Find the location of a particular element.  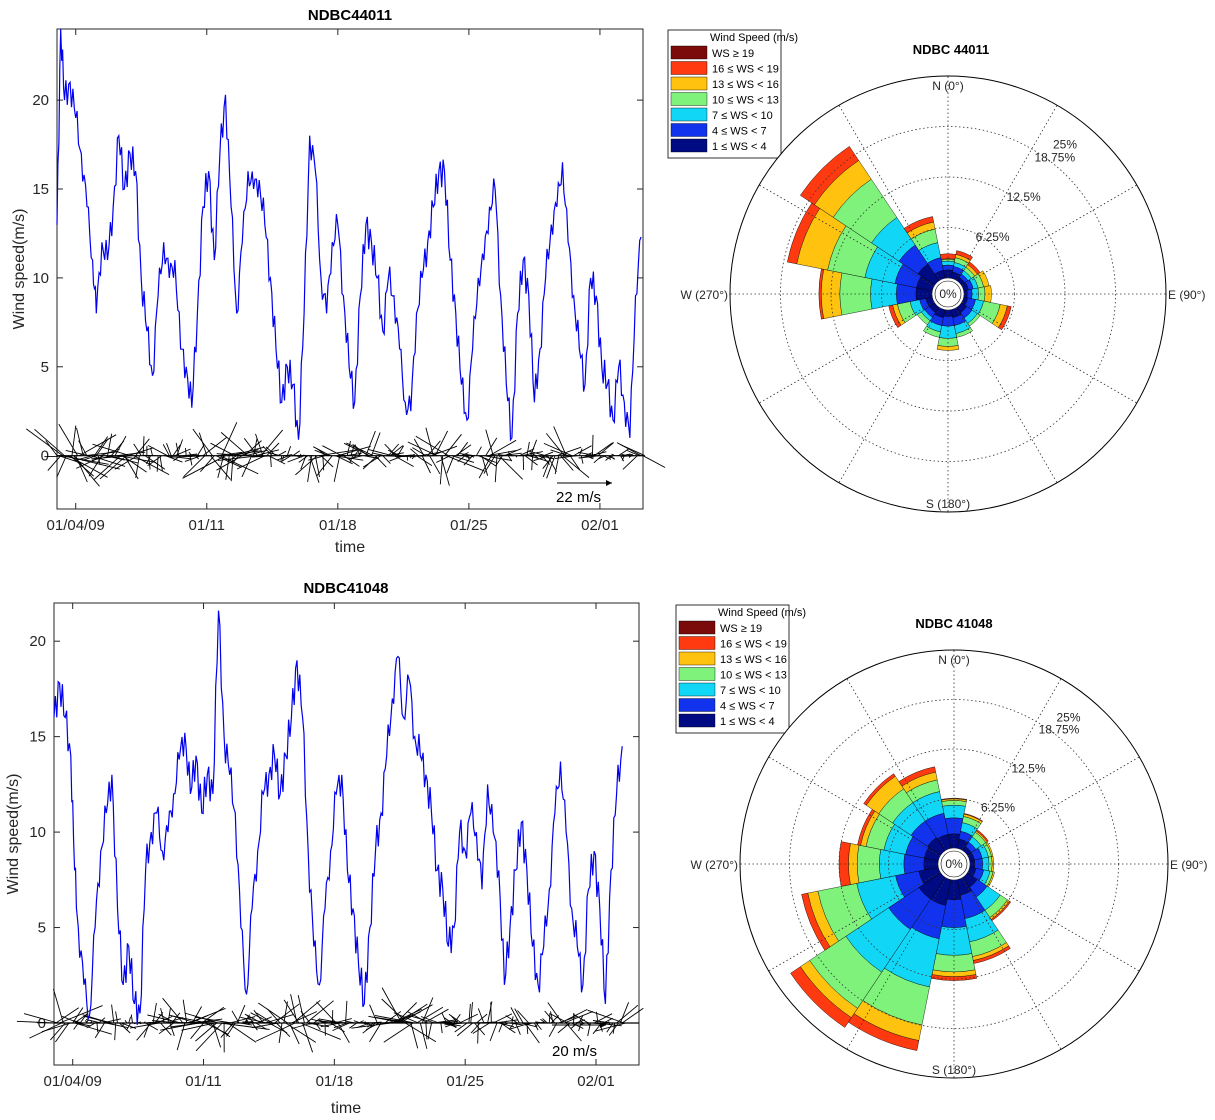

x-axis-label: time is located at coordinates (350, 547).